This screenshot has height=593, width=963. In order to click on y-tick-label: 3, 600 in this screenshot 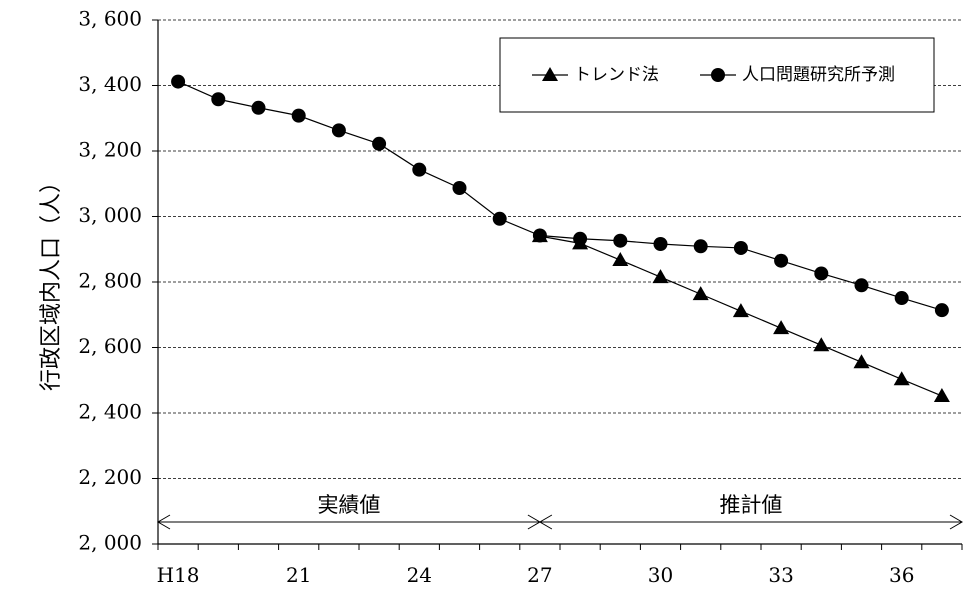, I will do `click(110, 19)`.